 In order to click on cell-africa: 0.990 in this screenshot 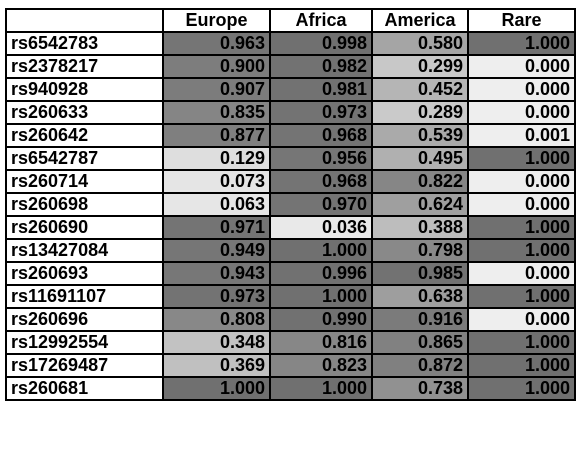, I will do `click(321, 319)`.